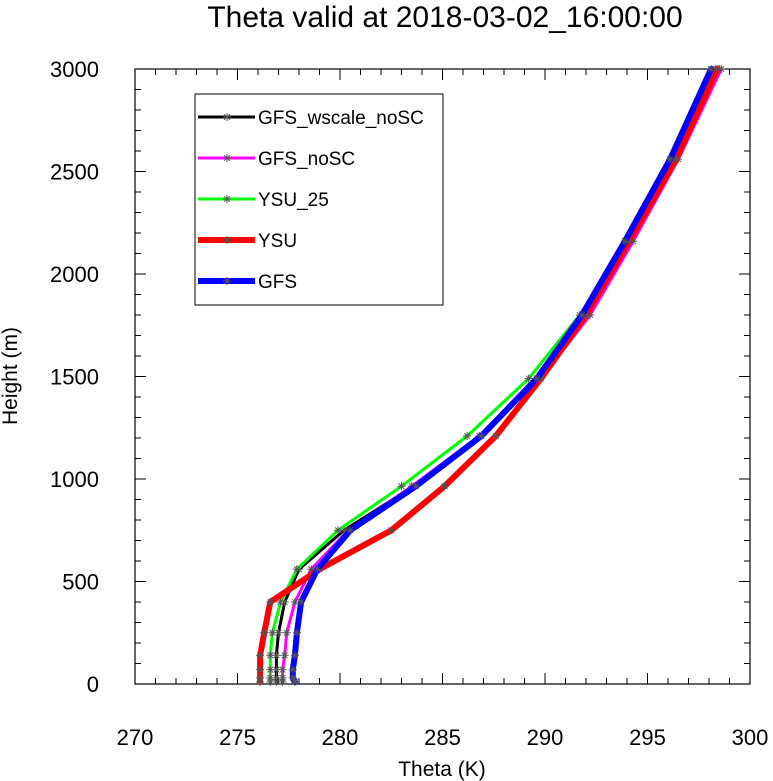  I want to click on x-tick-label: 285, so click(442, 737).